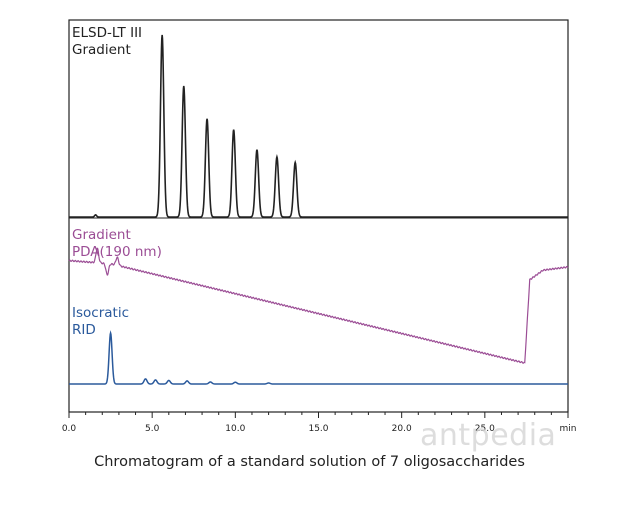  Describe the element at coordinates (101, 50) in the screenshot. I see `elsd-label-line2: Gradient` at that location.